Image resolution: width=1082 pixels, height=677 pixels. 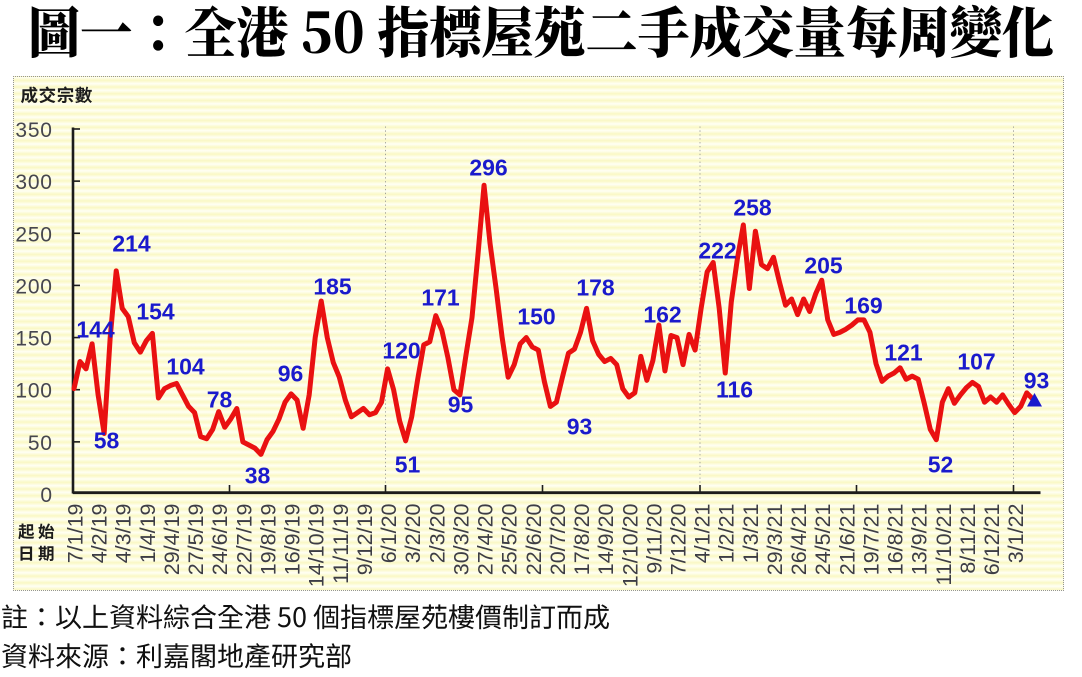 I want to click on svg-text: 11/10/21, so click(x=943, y=544).